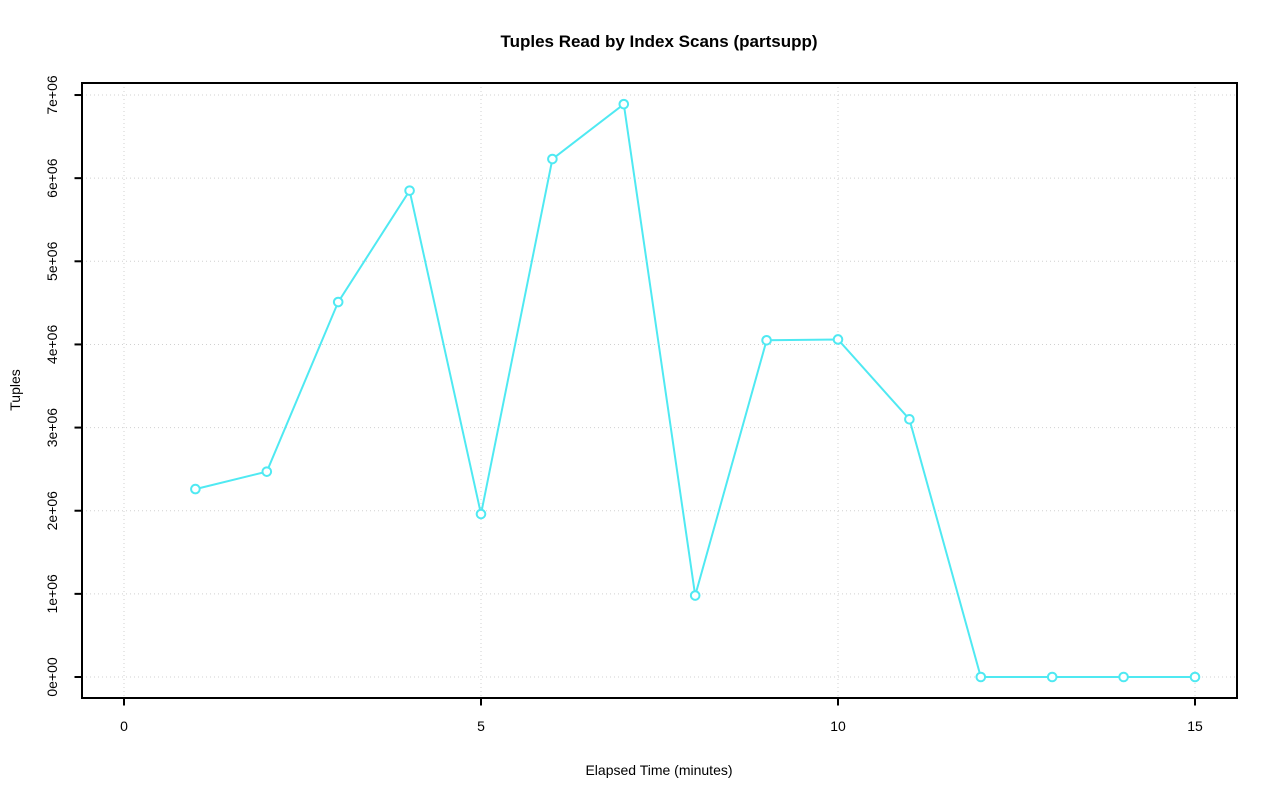 The image size is (1280, 801). I want to click on x-tick-label: 10, so click(838, 726).